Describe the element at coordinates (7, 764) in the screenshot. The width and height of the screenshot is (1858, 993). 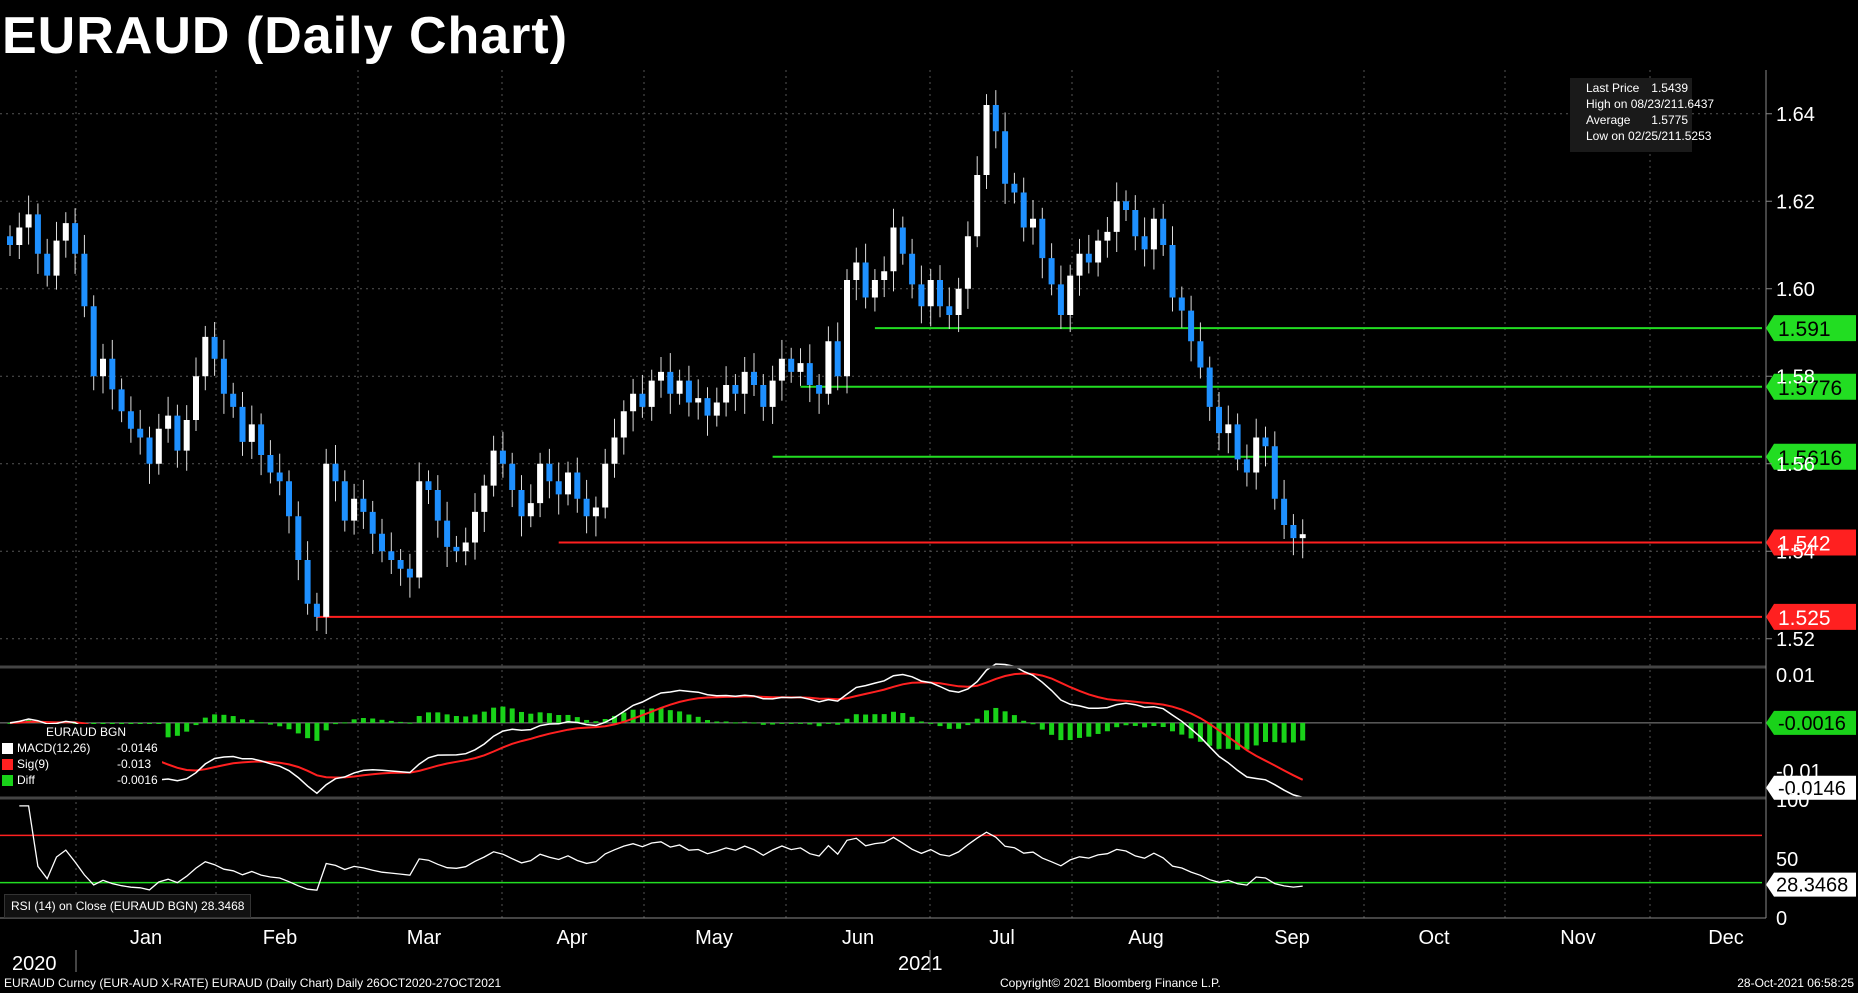
I see `sig-swatch` at that location.